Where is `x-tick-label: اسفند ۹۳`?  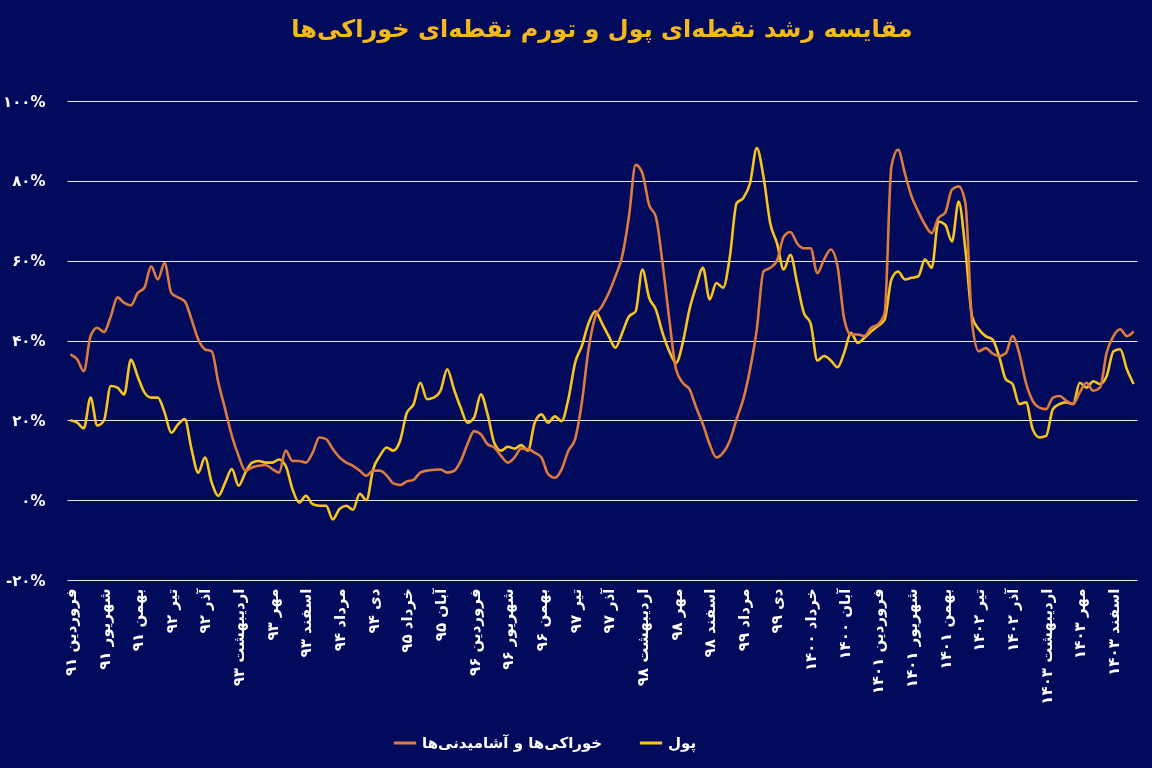 x-tick-label: اسفند ۹۳ is located at coordinates (306, 623).